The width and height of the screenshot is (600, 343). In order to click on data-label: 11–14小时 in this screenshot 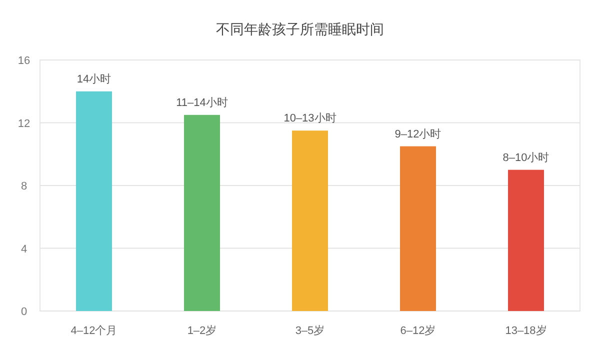, I will do `click(202, 102)`.